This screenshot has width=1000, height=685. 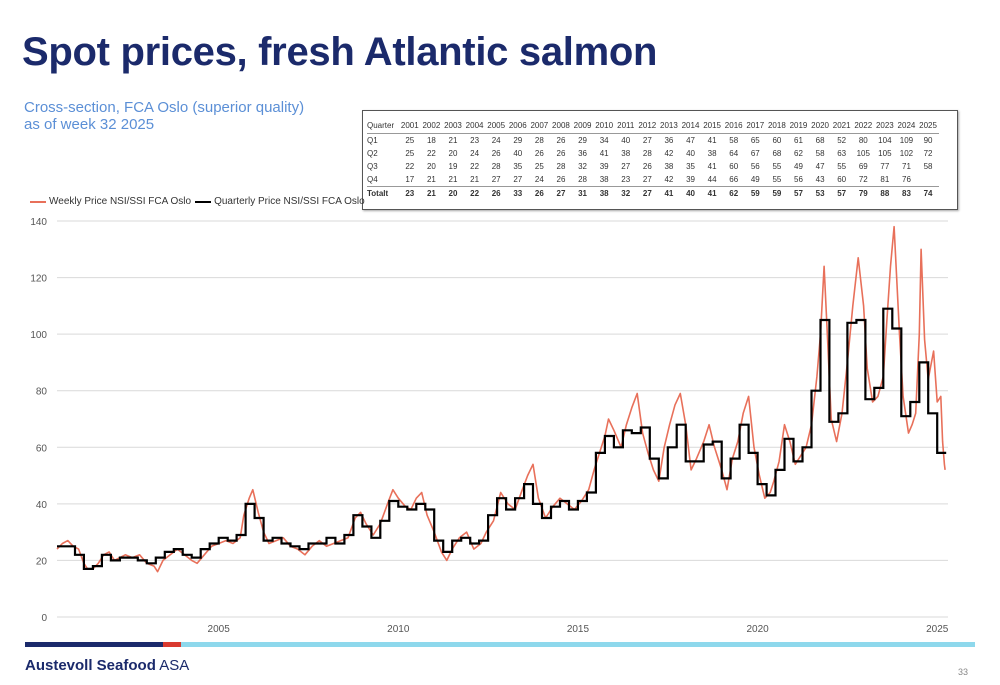 I want to click on table-row-label: Q4, so click(x=372, y=179).